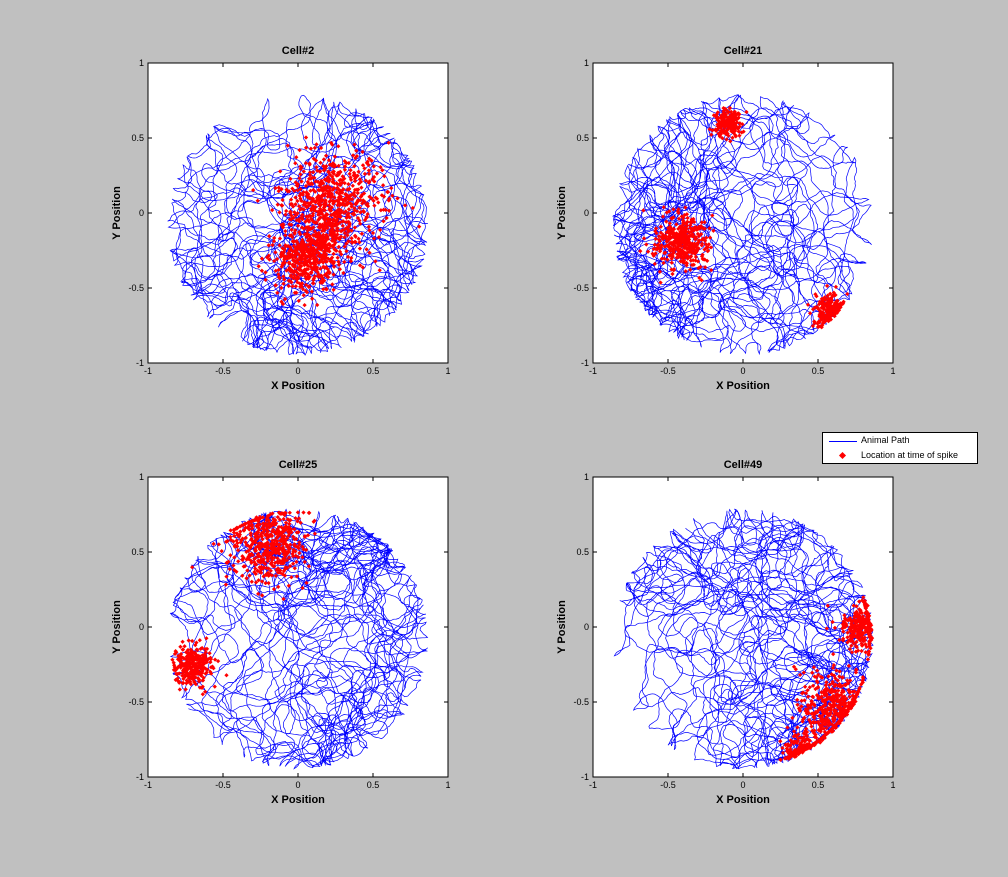 The height and width of the screenshot is (877, 1008). I want to click on legend-entry-path: Animal Path, so click(900, 441).